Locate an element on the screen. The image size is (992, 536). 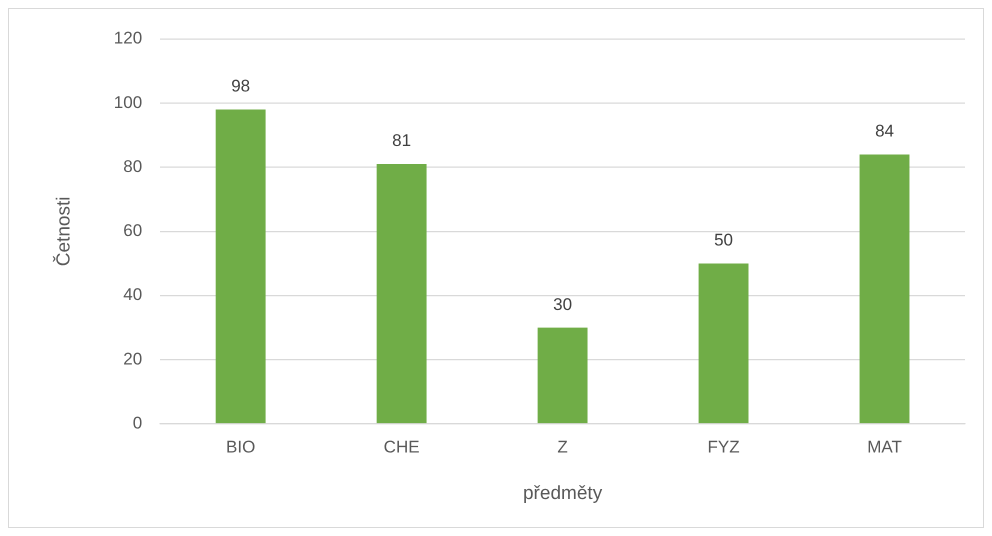
data-label: 30 is located at coordinates (562, 304).